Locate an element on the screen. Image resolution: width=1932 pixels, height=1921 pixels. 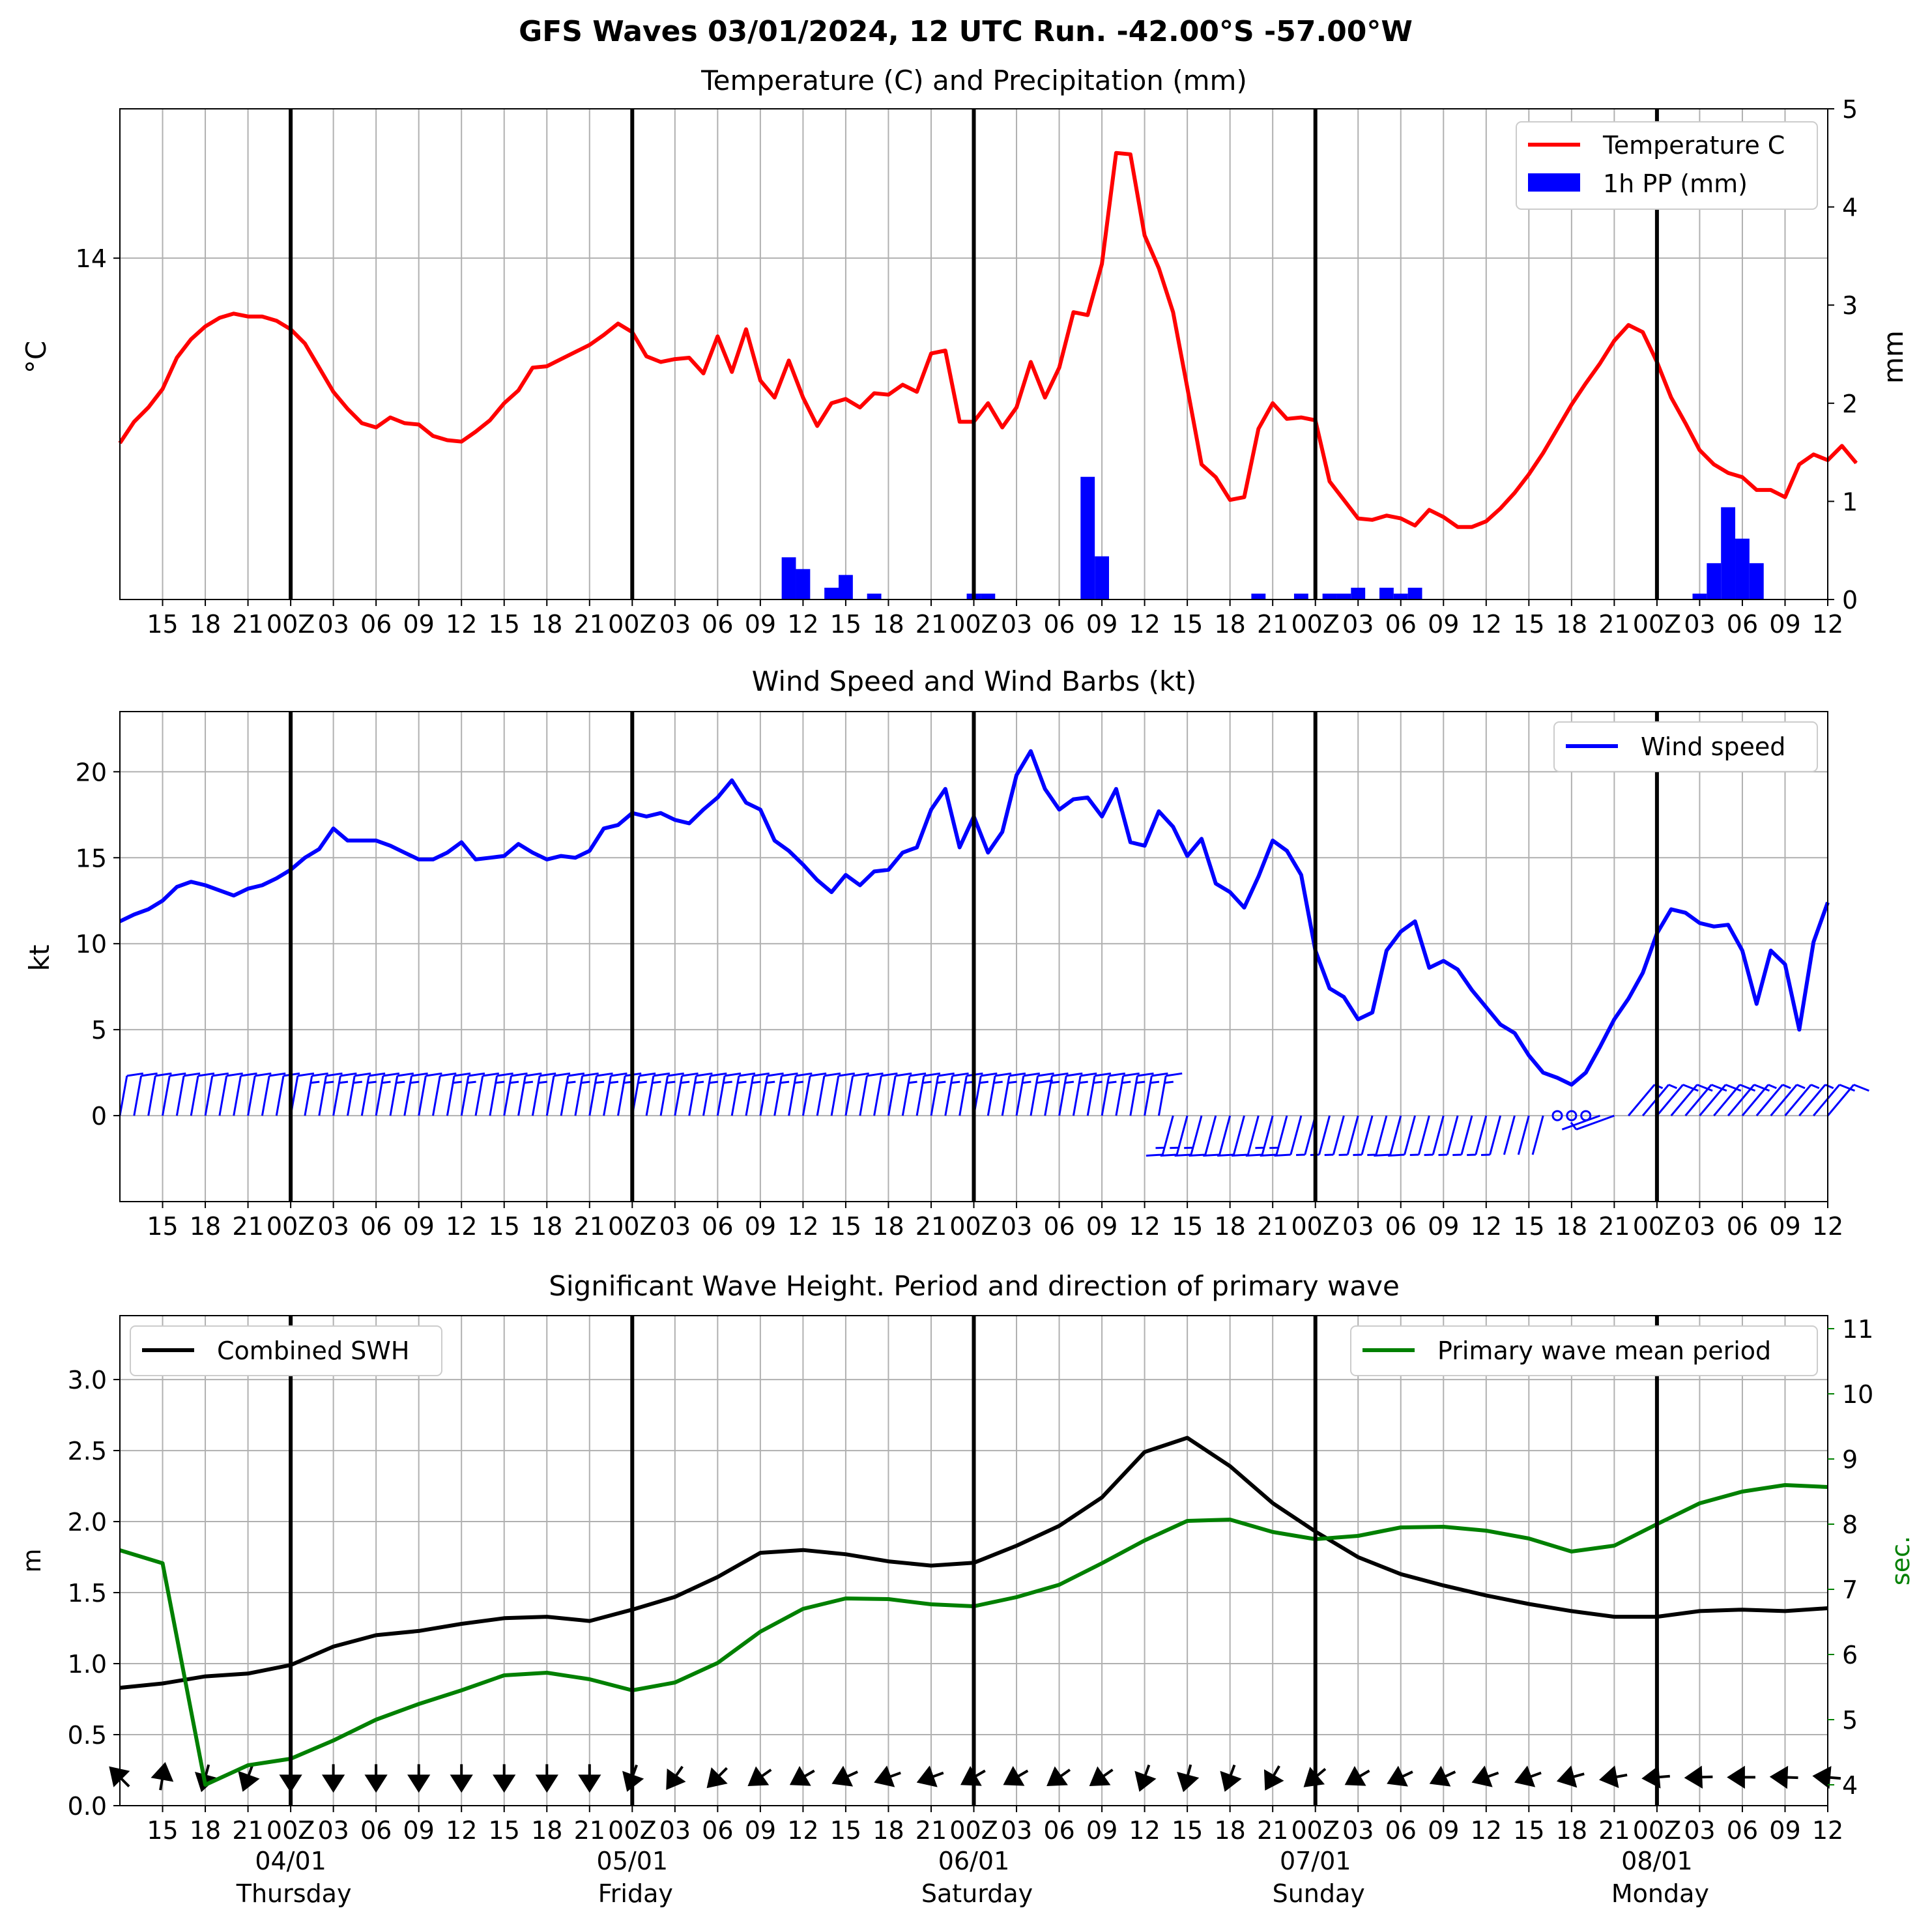
x-tick-label: 09 is located at coordinates (1101, 1226).